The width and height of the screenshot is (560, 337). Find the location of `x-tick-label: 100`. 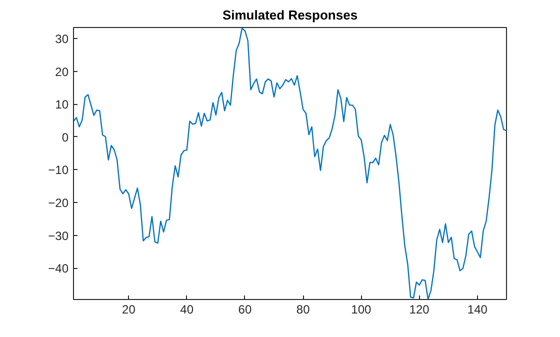

x-tick-label: 100 is located at coordinates (361, 309).